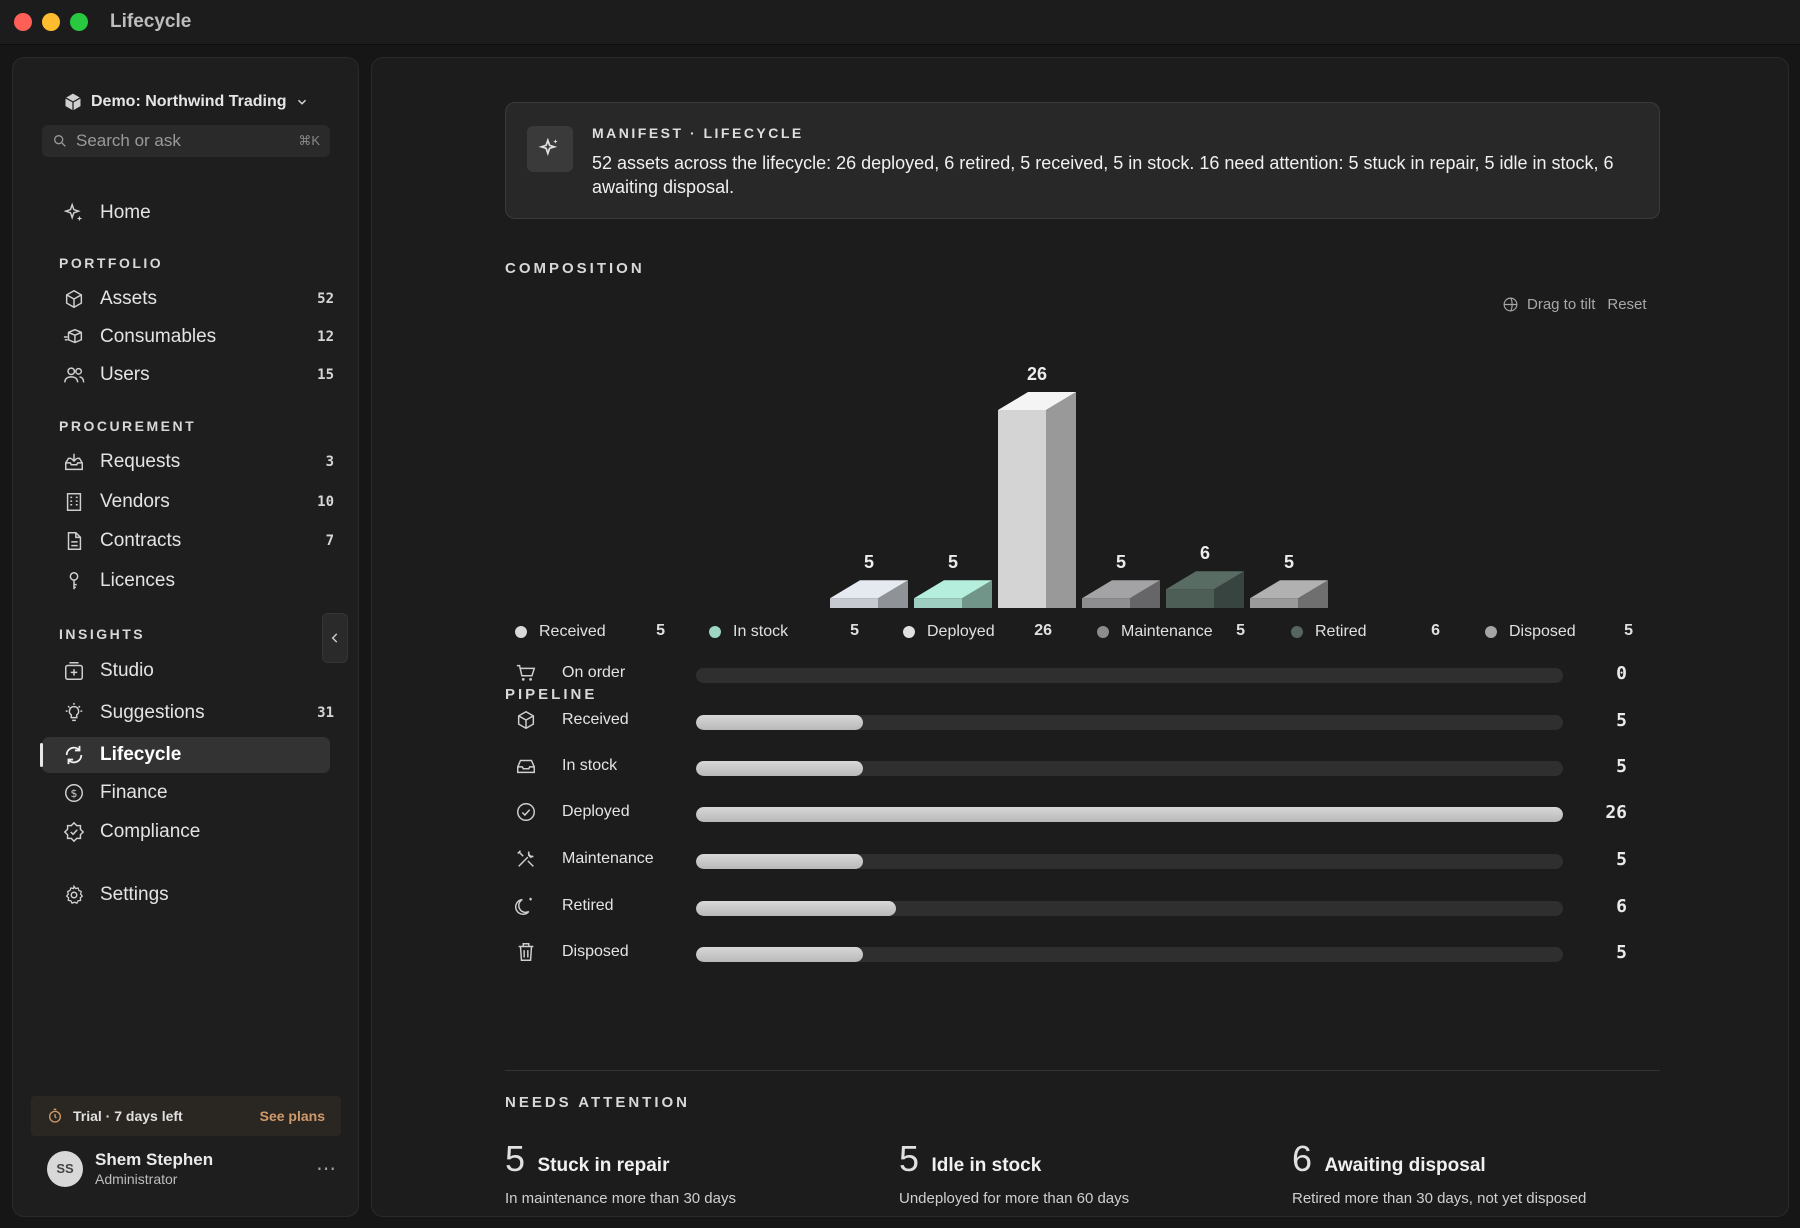 The height and width of the screenshot is (1228, 1800). What do you see at coordinates (192, 832) in the screenshot?
I see `sidebar-item-compliance: Compliance` at bounding box center [192, 832].